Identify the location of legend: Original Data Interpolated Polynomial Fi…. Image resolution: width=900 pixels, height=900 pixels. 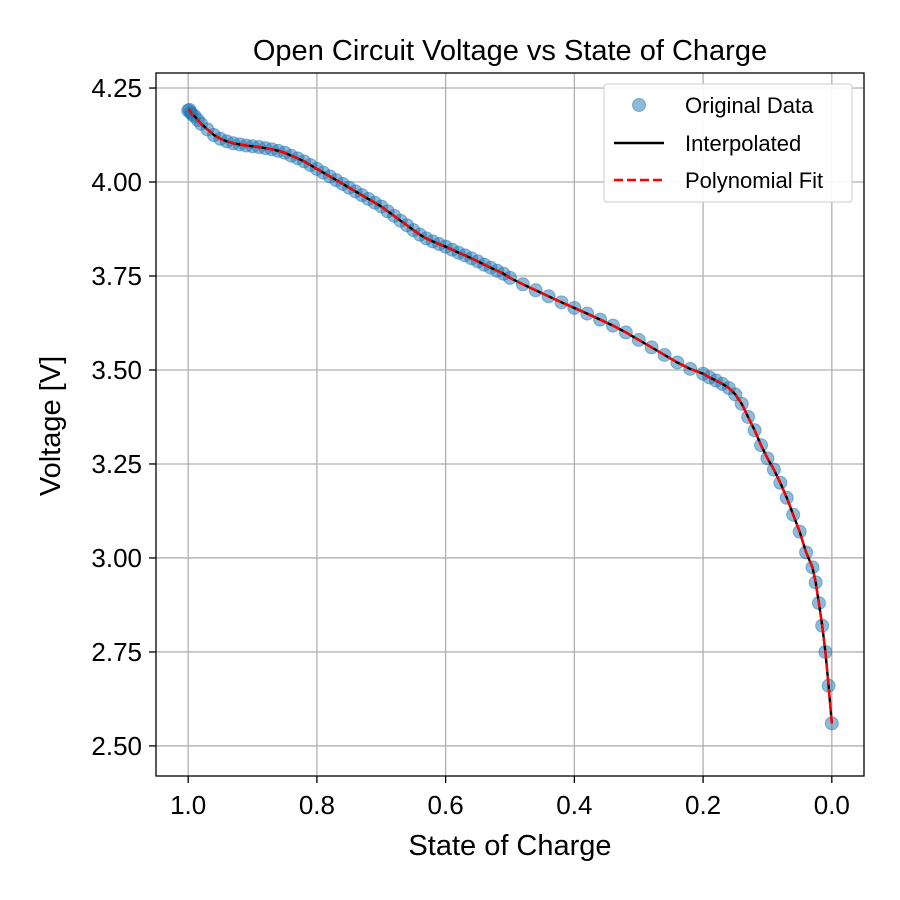
(728, 143).